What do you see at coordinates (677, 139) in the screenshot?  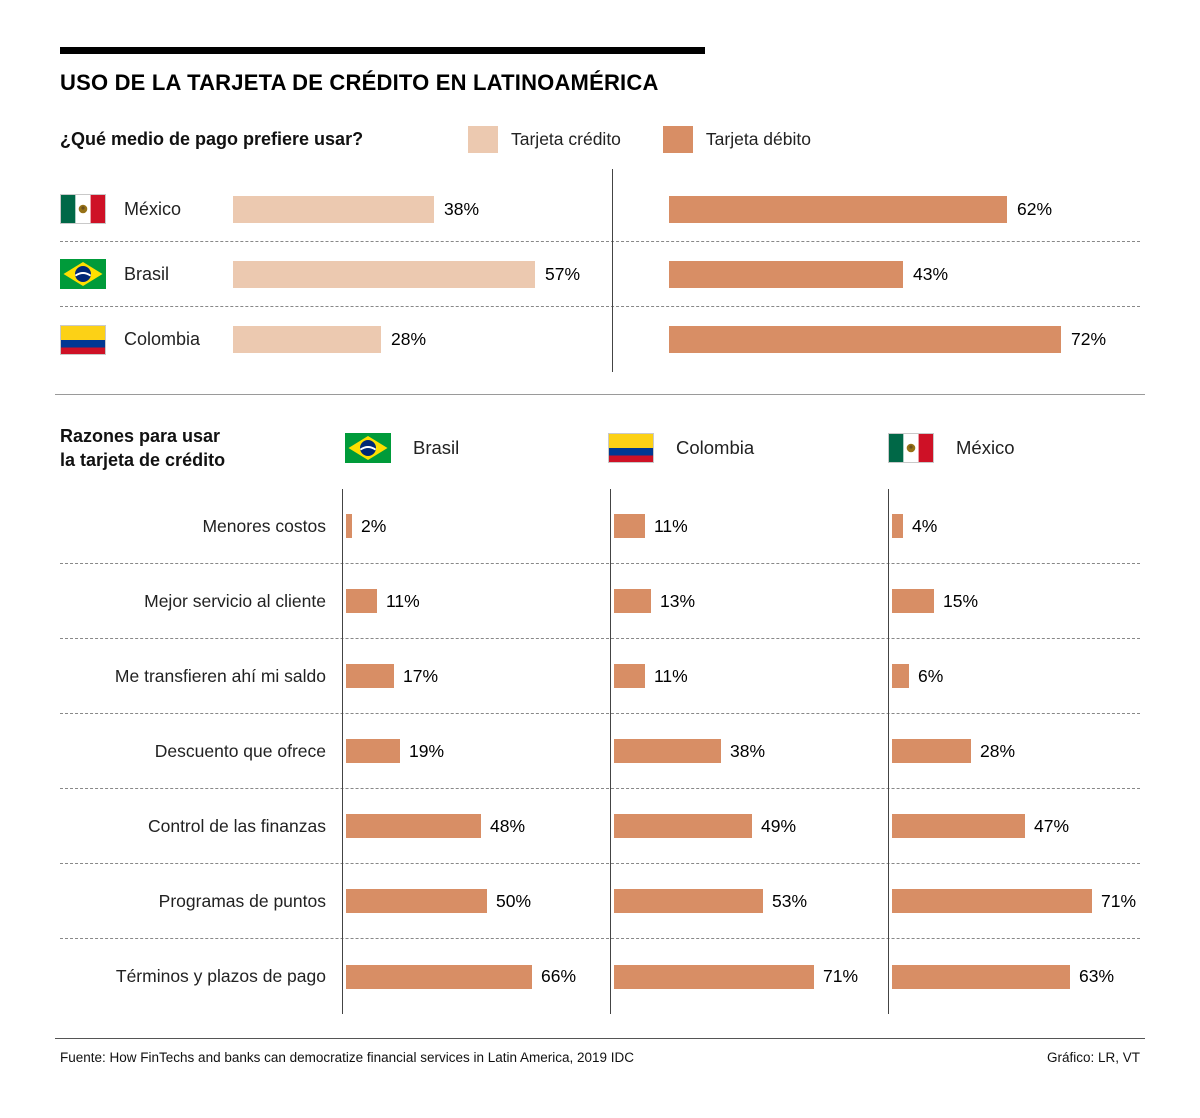 I see `debit-swatch-icon` at bounding box center [677, 139].